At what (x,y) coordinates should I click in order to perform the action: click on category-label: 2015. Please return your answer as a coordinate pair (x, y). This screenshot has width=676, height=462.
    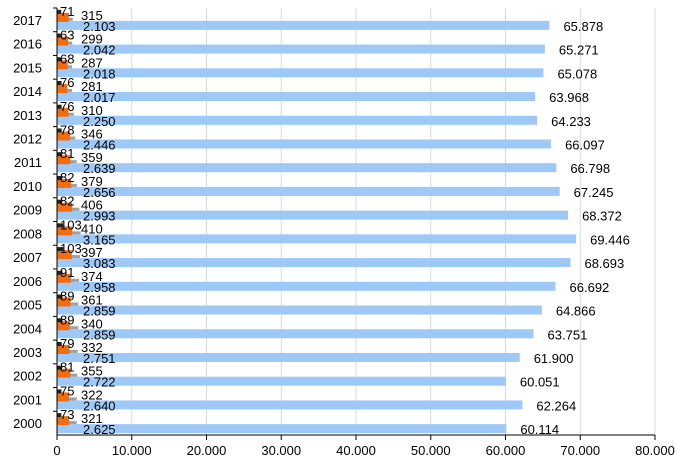
    Looking at the image, I should click on (27, 67).